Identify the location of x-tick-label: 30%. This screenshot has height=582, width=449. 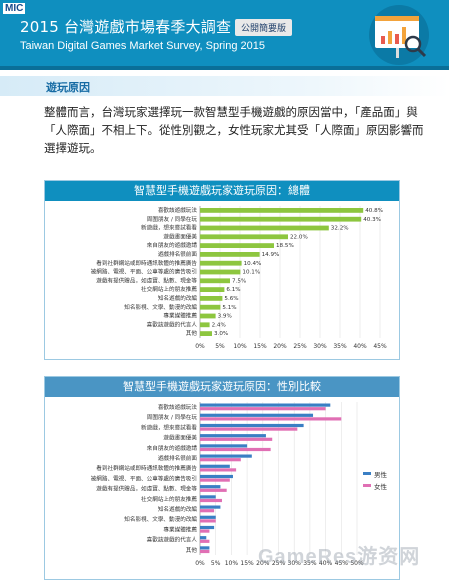
(320, 346).